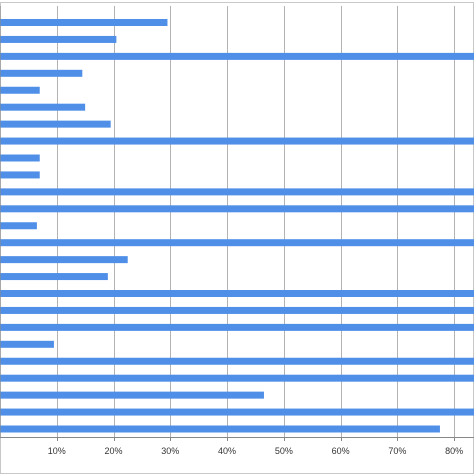  I want to click on x-tick-label: 40%, so click(227, 451).